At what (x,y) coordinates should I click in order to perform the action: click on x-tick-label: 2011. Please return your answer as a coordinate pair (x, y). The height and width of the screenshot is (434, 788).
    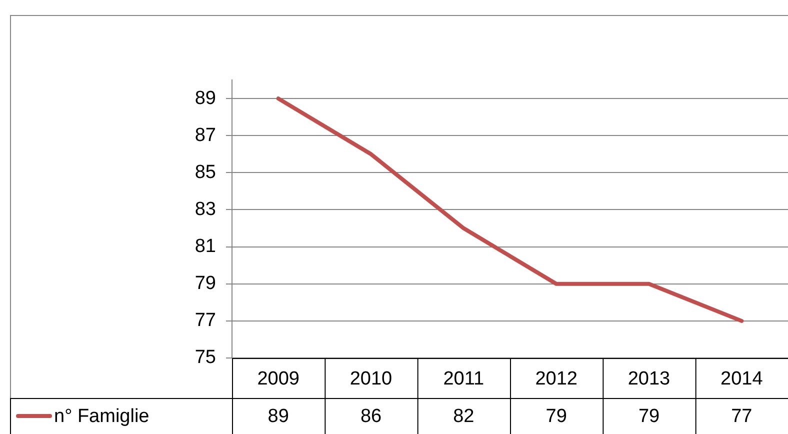
    Looking at the image, I should click on (463, 379).